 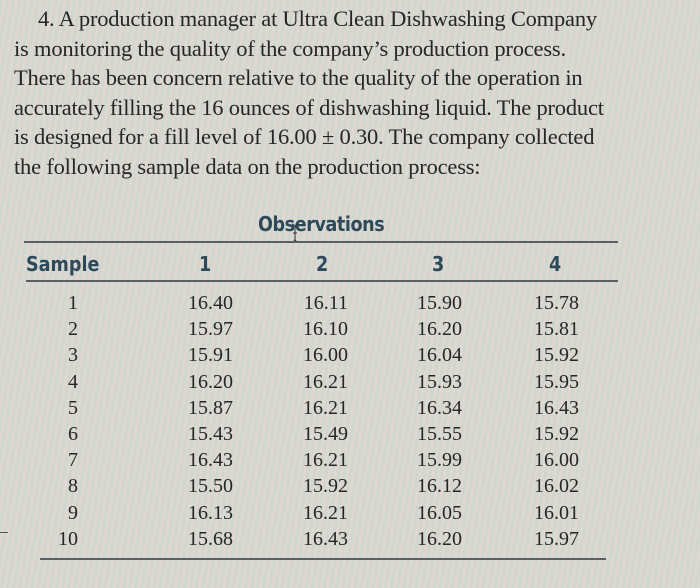 What do you see at coordinates (210, 355) in the screenshot?
I see `observation-value: 15.91` at bounding box center [210, 355].